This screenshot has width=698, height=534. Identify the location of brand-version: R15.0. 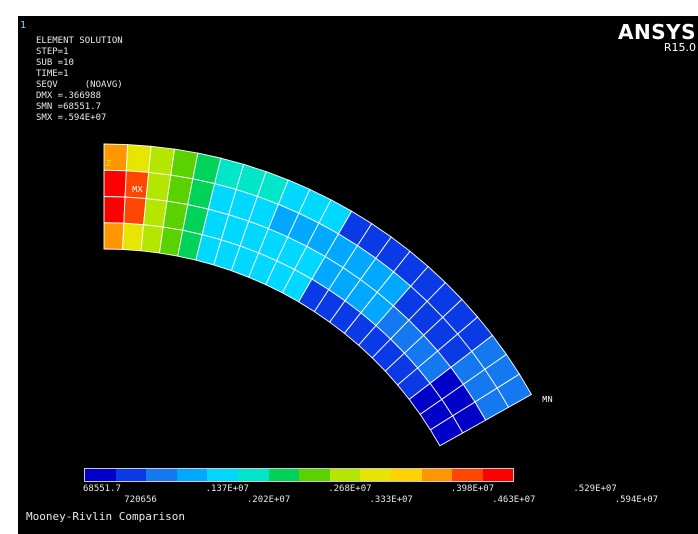
(679, 47).